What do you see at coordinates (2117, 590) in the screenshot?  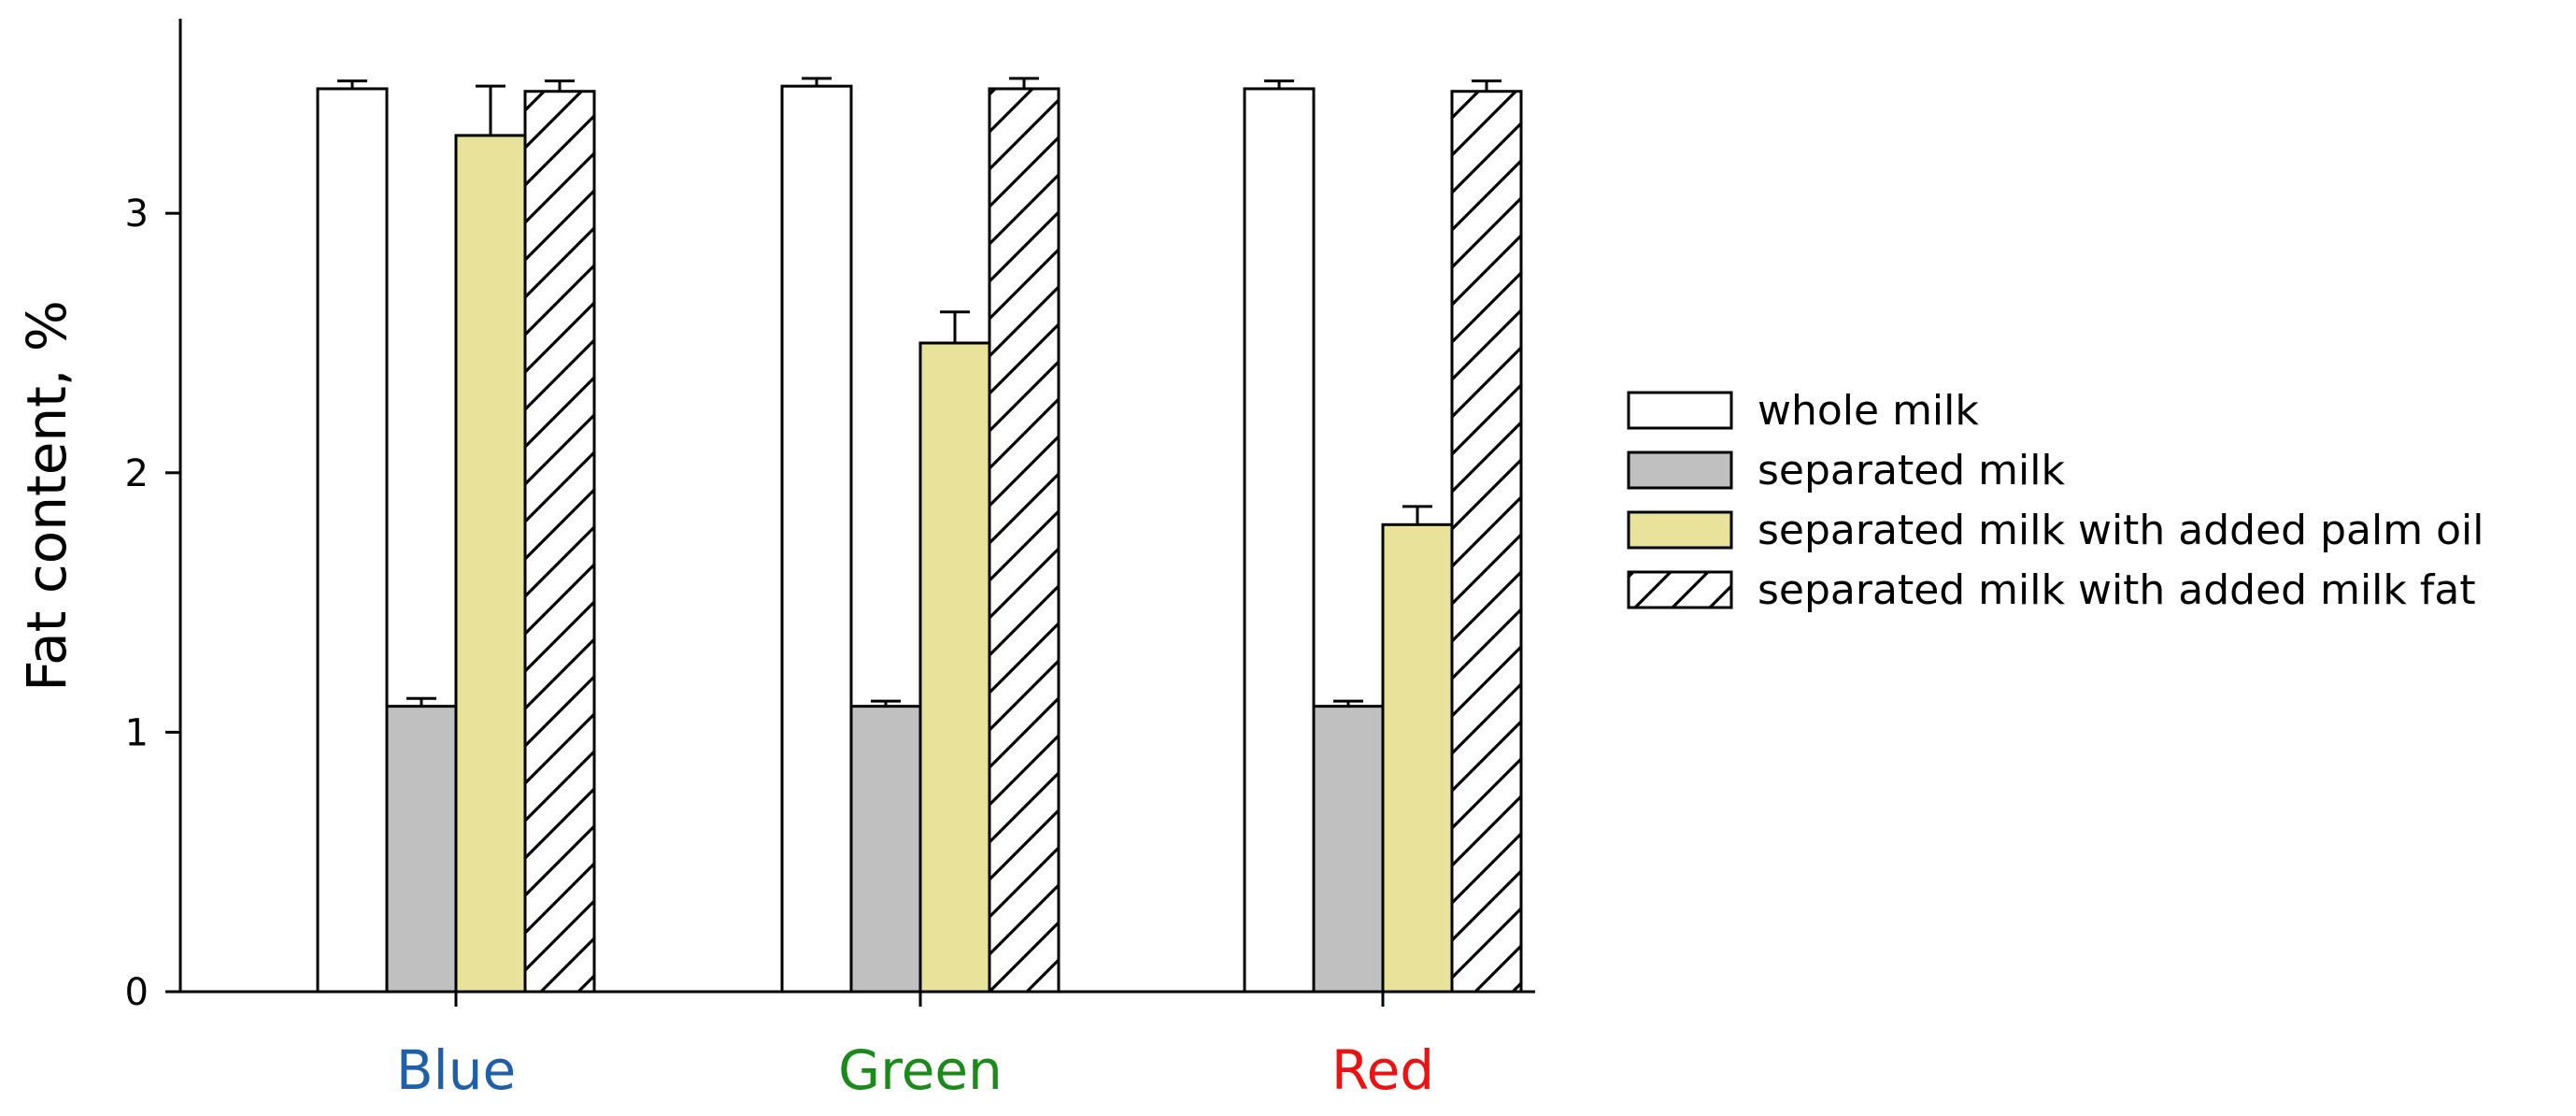 I see `legend-label: separated milk with added milk fat` at bounding box center [2117, 590].